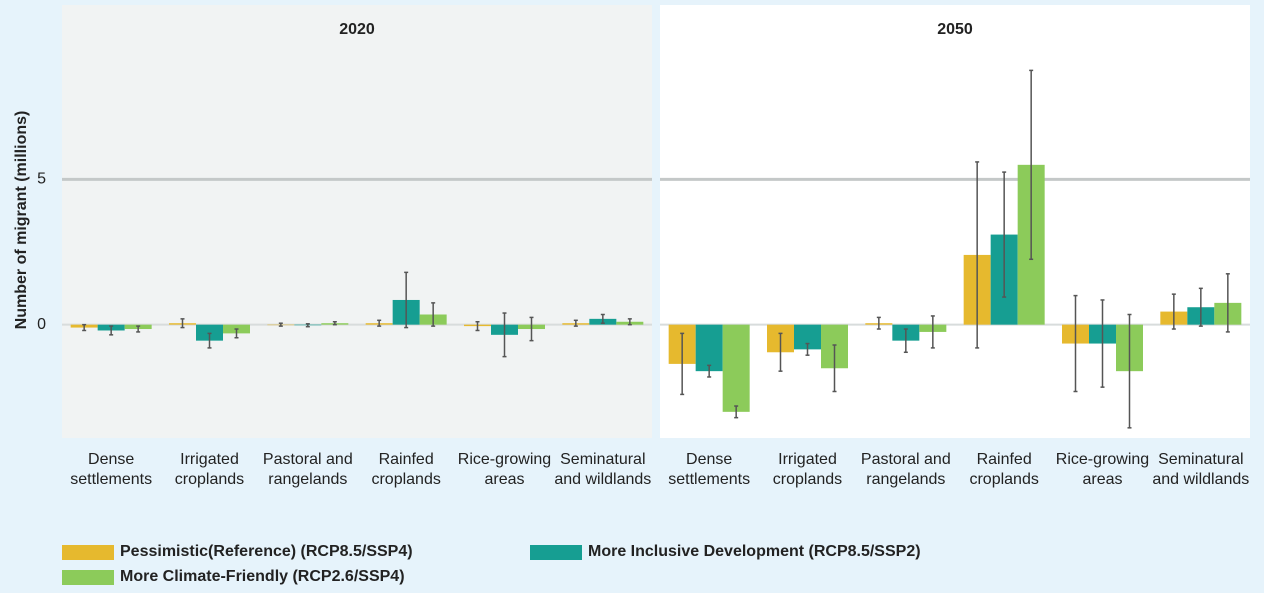 This screenshot has width=1264, height=593. Describe the element at coordinates (955, 29) in the screenshot. I see `panel-title: 2050` at that location.